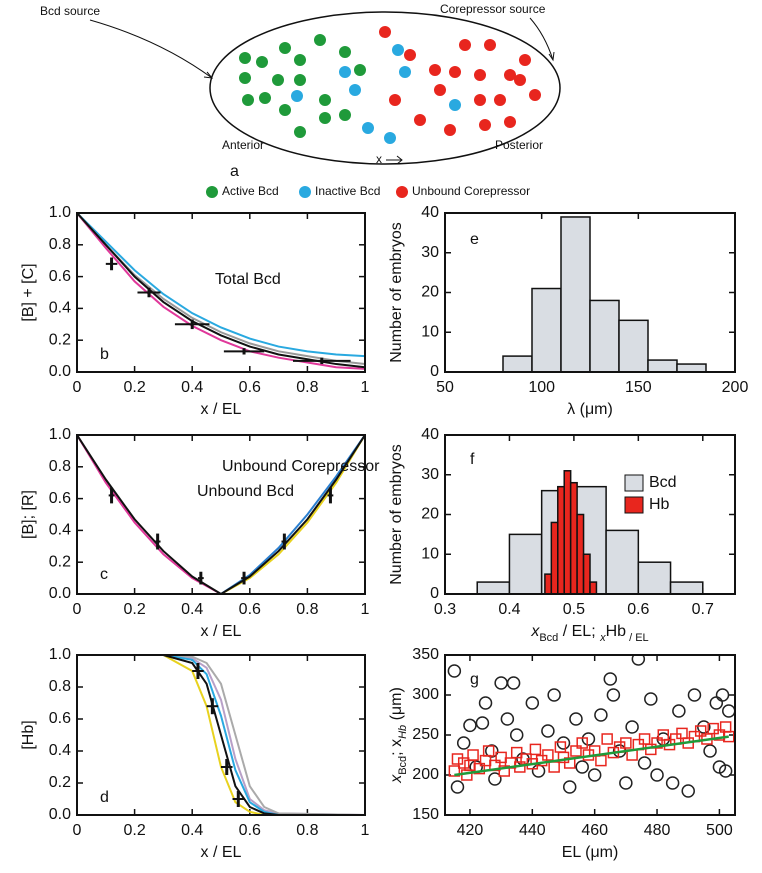 Image resolution: width=762 pixels, height=873 pixels. What do you see at coordinates (396, 706) in the screenshot?
I see `label-part: (μm)` at bounding box center [396, 706].